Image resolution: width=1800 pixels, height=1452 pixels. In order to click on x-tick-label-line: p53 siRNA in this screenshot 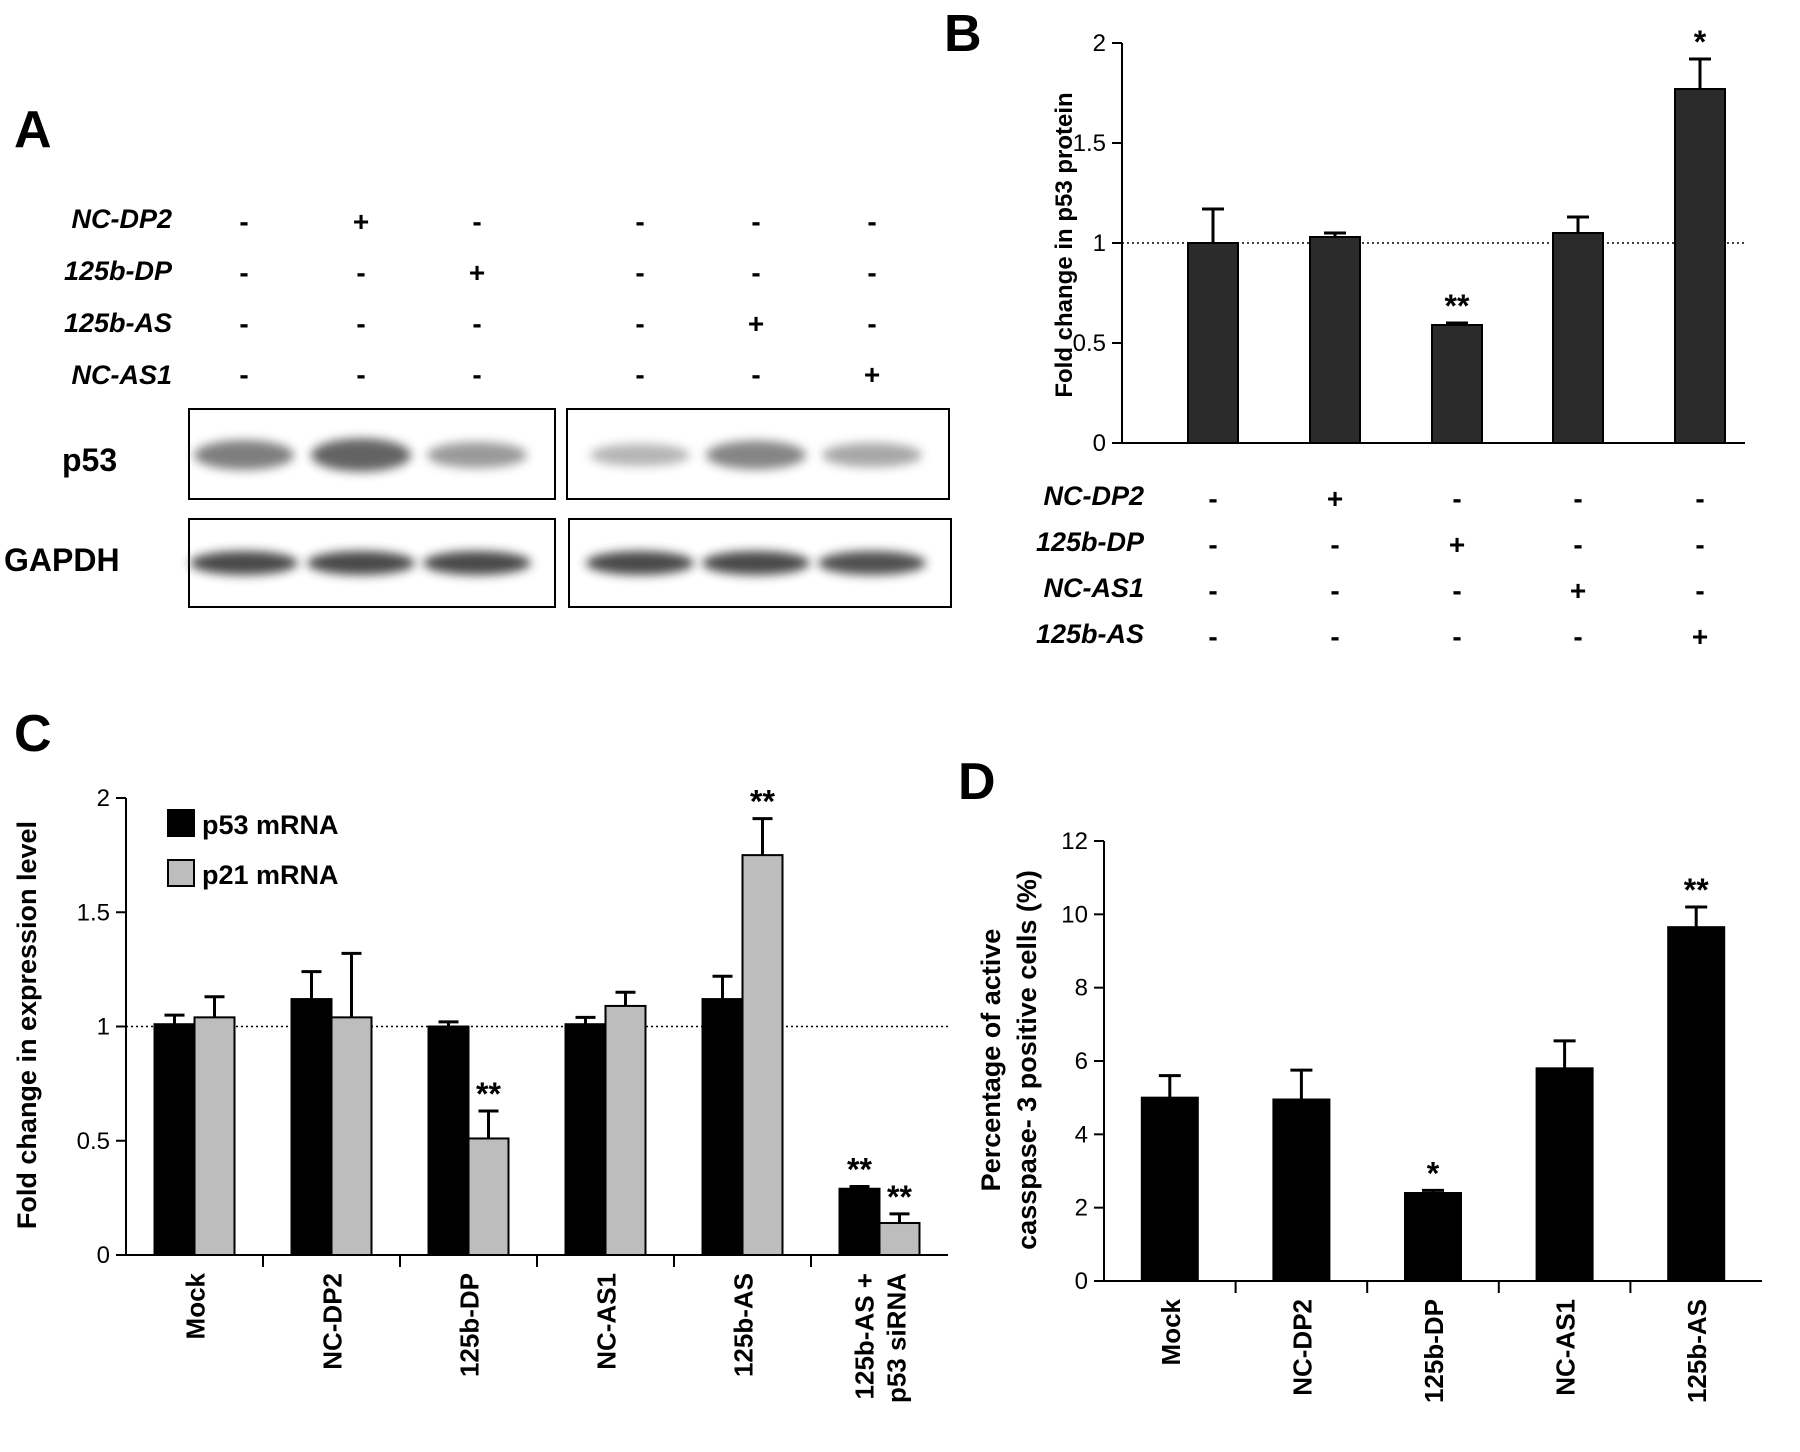, I will do `click(897, 1338)`.